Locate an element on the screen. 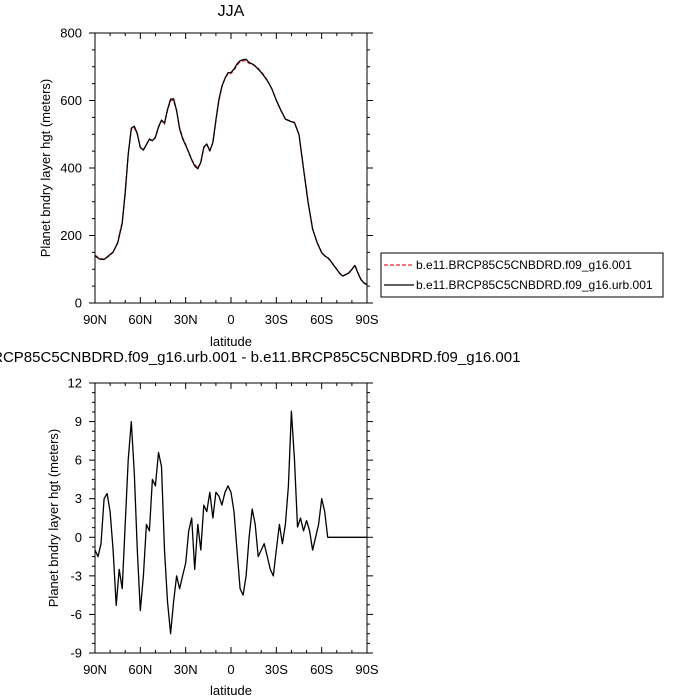 This screenshot has width=700, height=700. y-tick-label: 600 is located at coordinates (71, 100).